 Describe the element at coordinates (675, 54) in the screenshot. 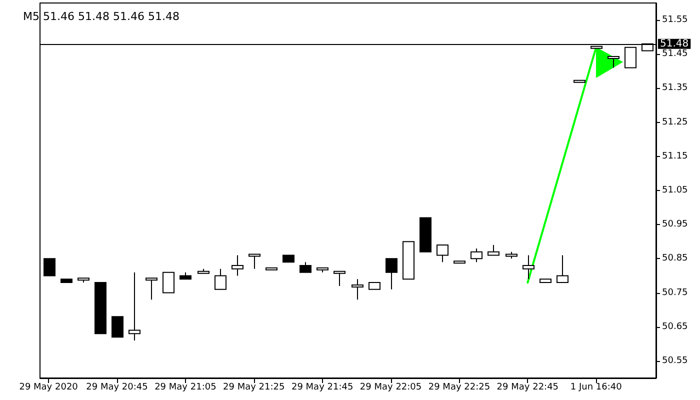

I see `y-tick-label: 51.45` at that location.